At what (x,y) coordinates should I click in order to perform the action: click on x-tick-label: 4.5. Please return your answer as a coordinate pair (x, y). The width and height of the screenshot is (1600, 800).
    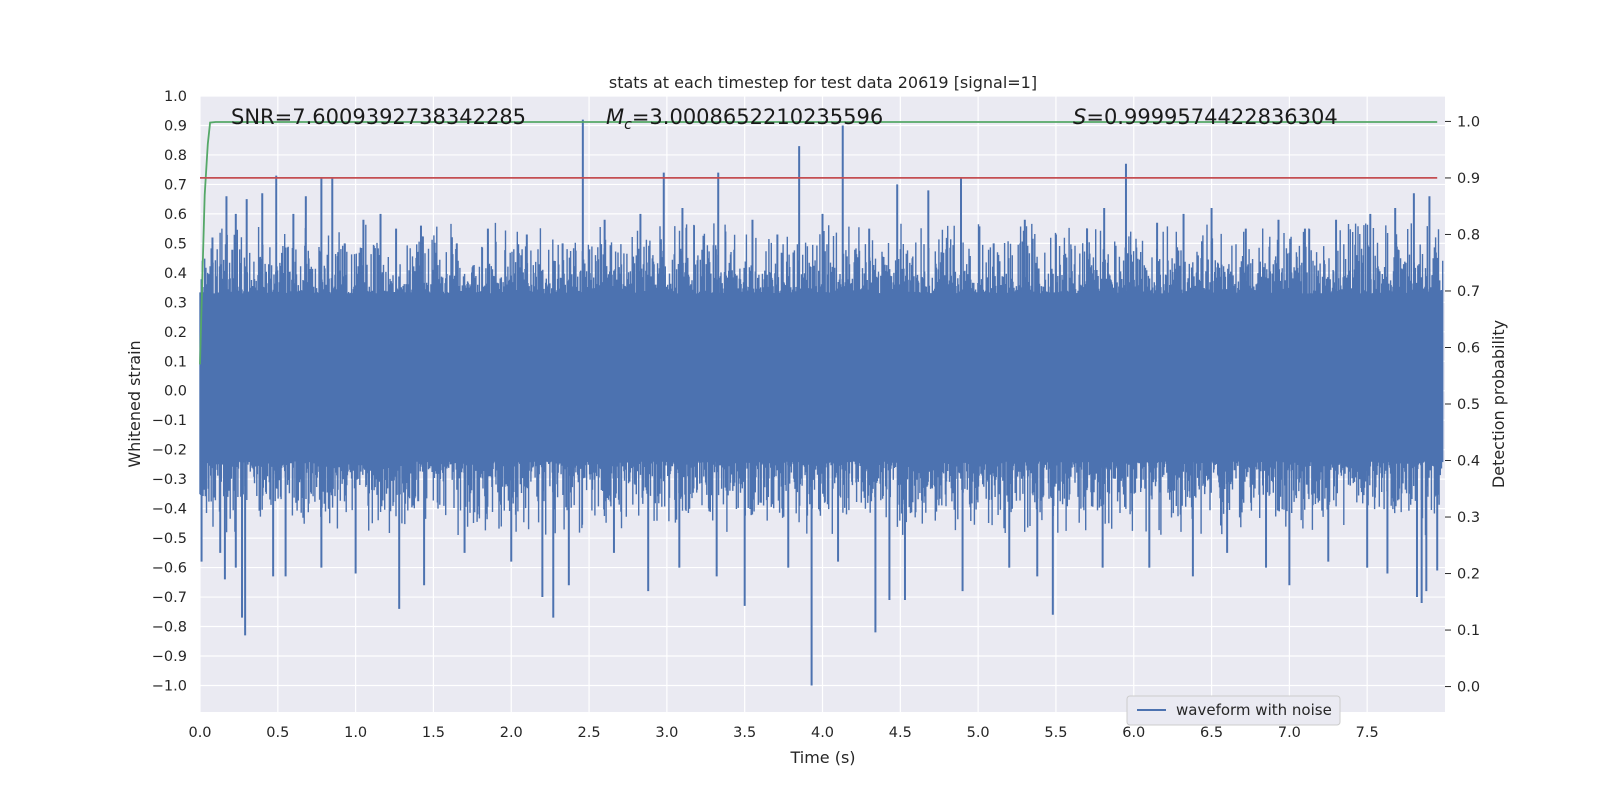
    Looking at the image, I should click on (900, 733).